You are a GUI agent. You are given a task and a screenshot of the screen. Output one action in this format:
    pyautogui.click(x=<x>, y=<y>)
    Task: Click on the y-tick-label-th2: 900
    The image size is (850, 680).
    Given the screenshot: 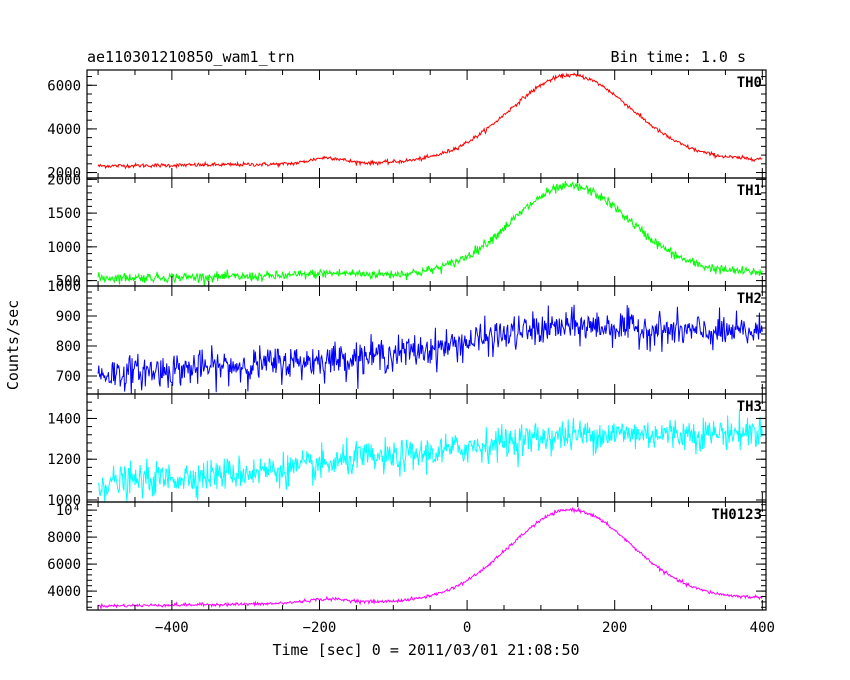 What is the action you would take?
    pyautogui.click(x=68, y=317)
    